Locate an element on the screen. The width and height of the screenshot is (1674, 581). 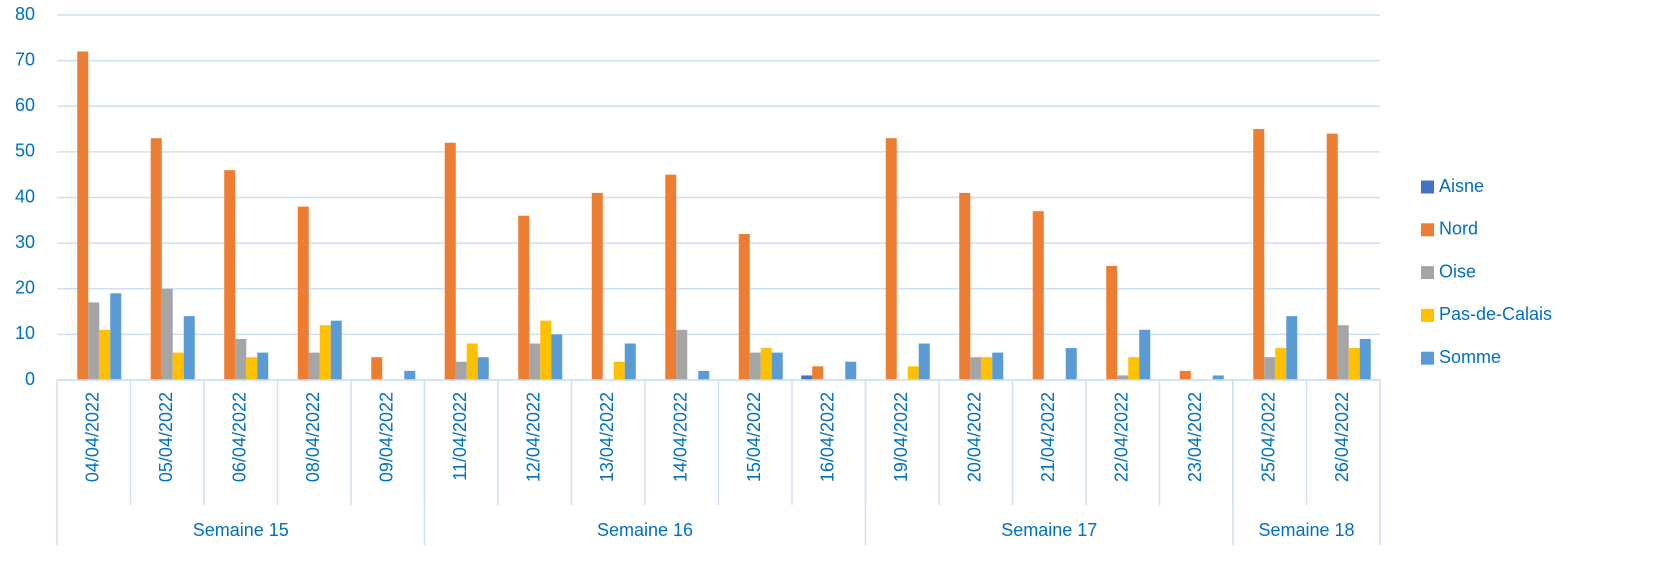
group-label: Semaine 18 is located at coordinates (1306, 530).